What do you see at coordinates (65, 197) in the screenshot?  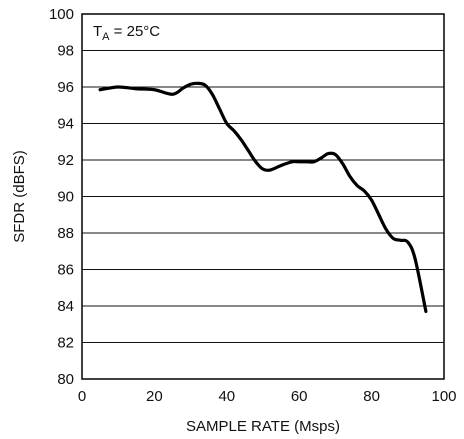 I see `y-tick-label: 90` at bounding box center [65, 197].